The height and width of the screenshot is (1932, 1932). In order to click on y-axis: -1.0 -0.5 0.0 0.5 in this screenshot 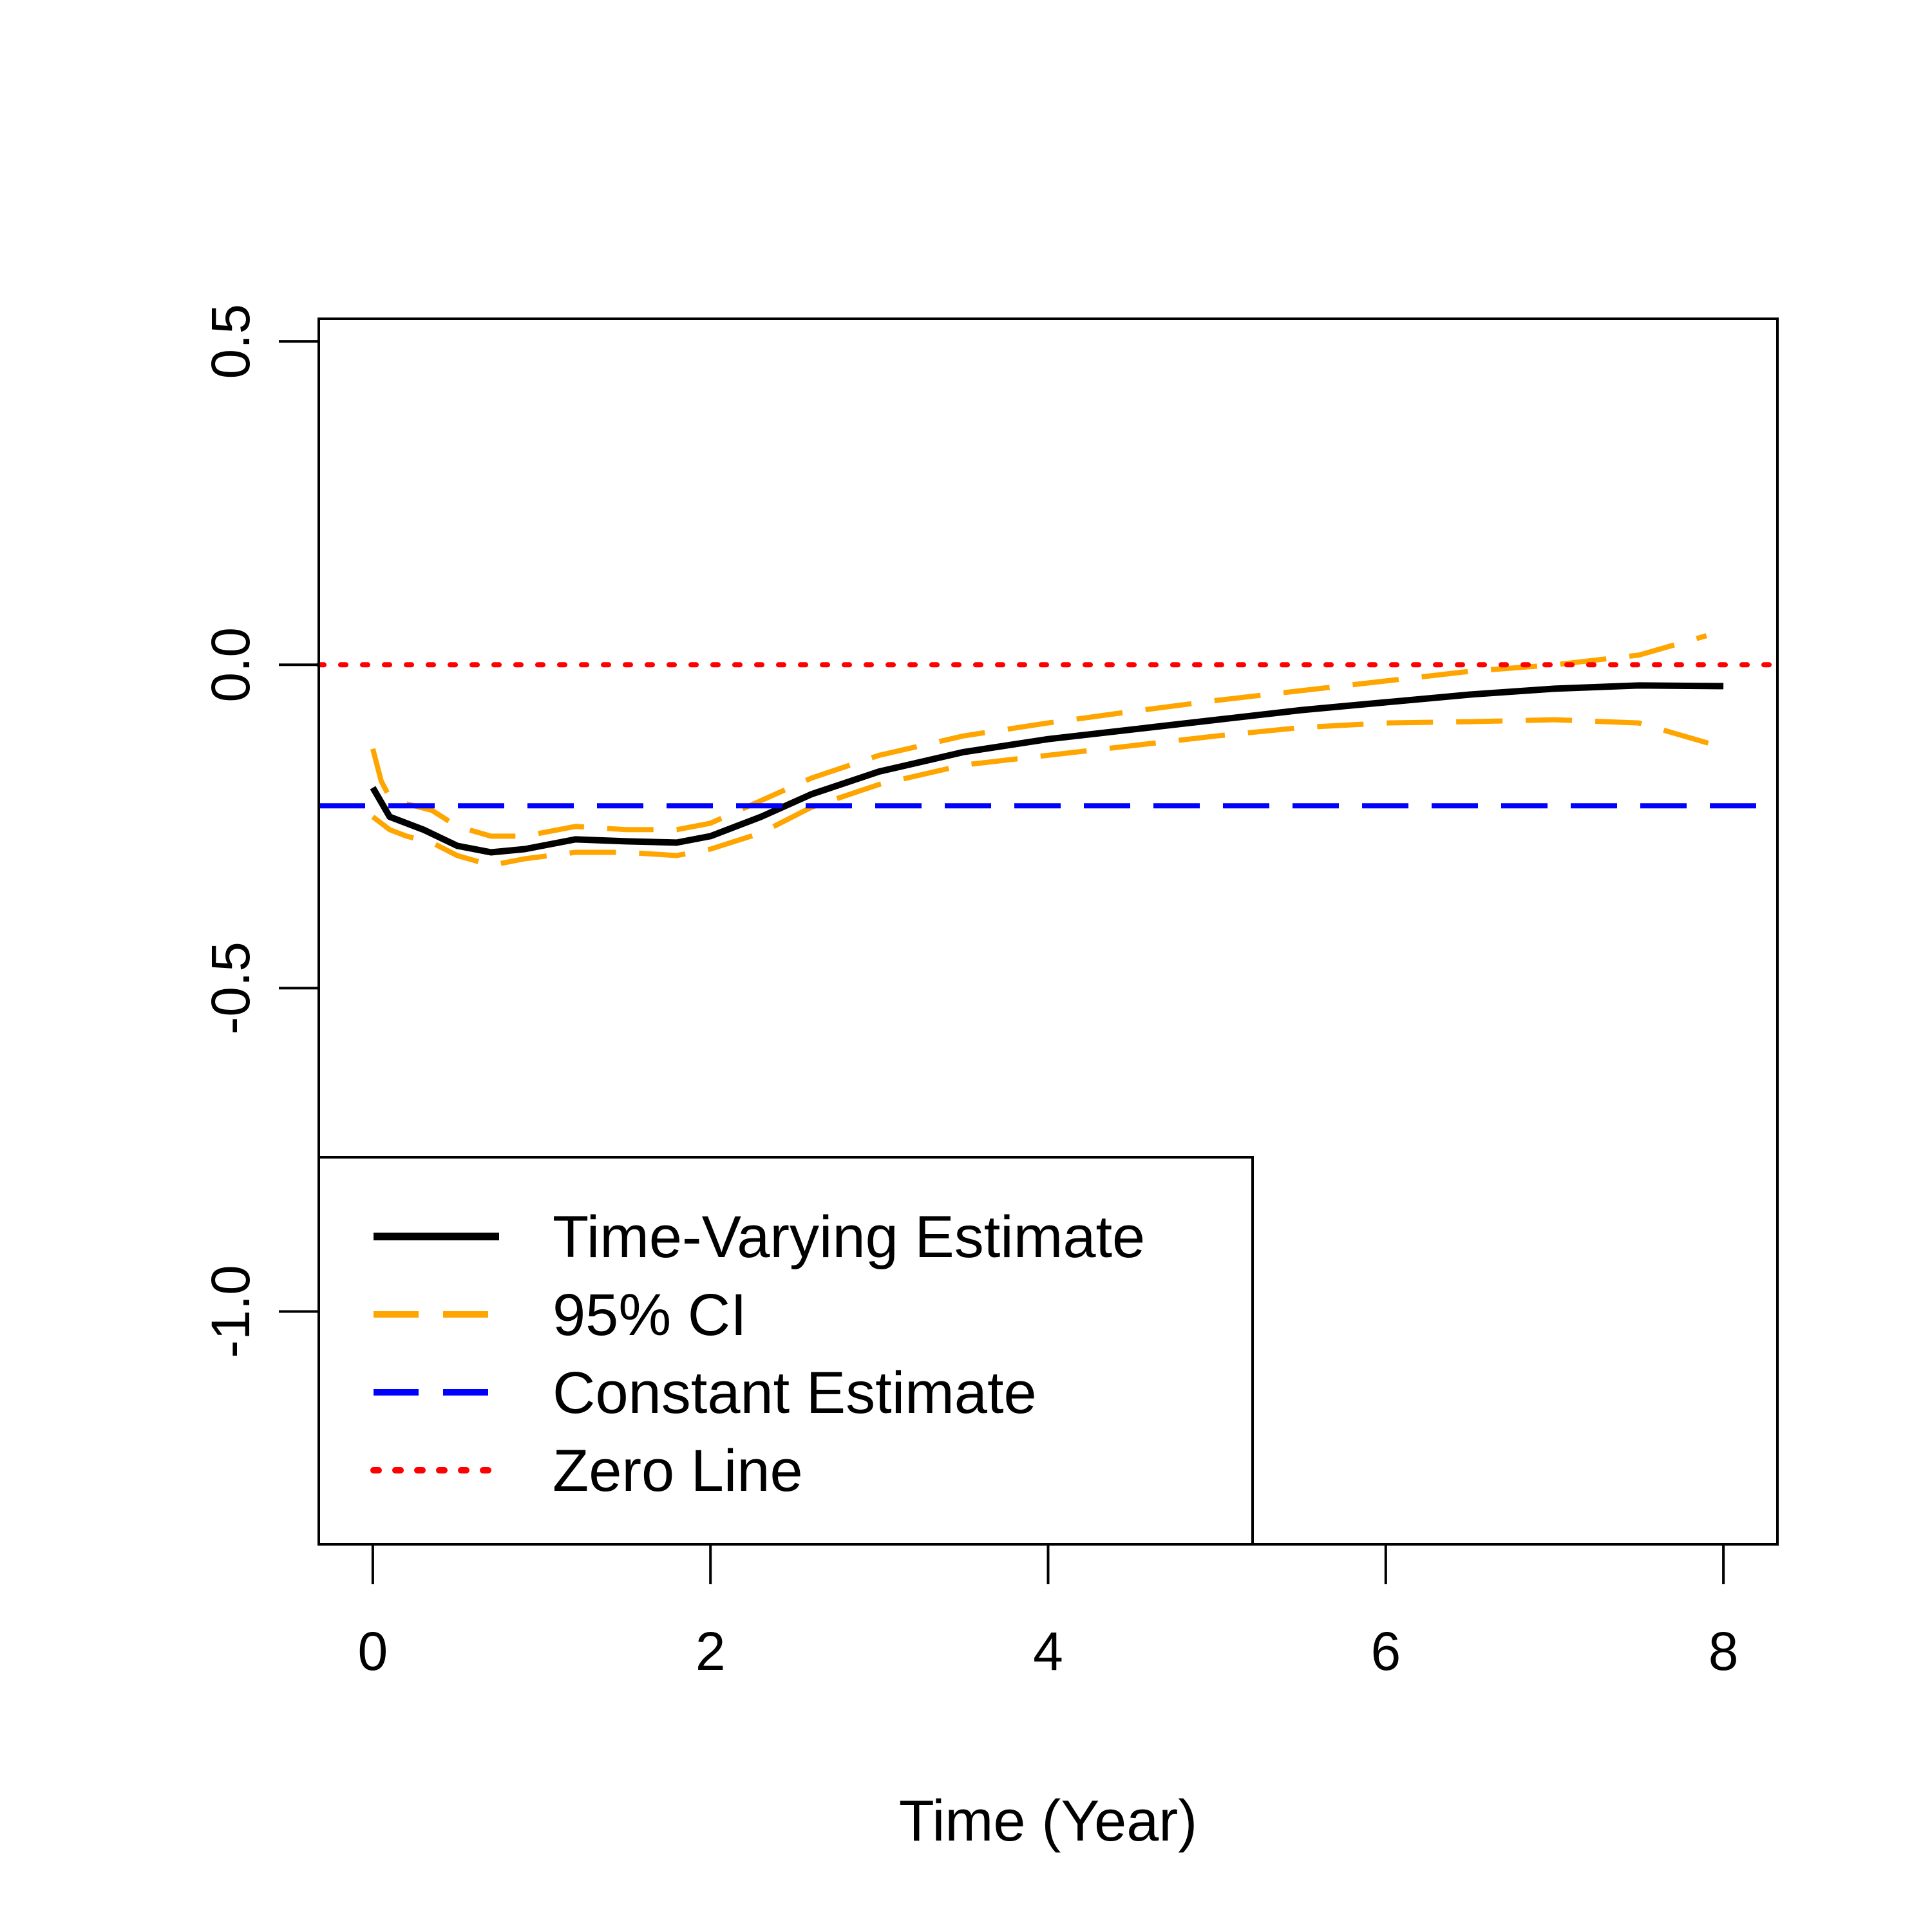, I will do `click(260, 831)`.